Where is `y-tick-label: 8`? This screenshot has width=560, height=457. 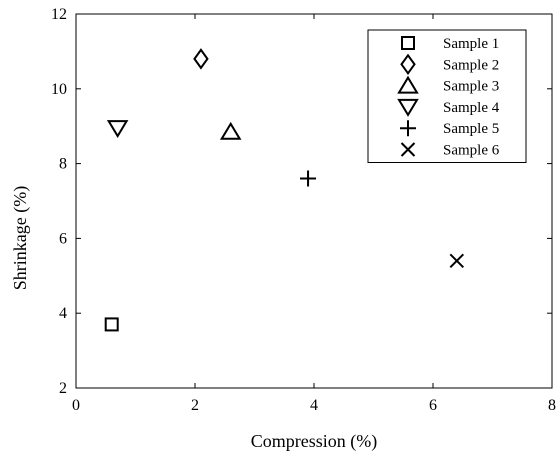 y-tick-label: 8 is located at coordinates (63, 164).